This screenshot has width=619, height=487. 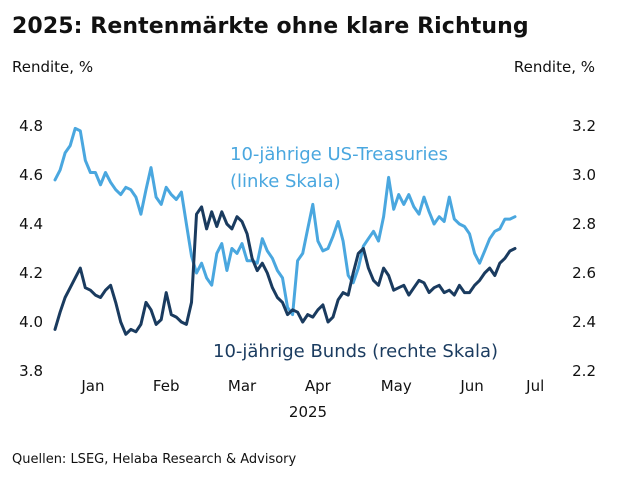 I want to click on y-axis-label-left: Rendite, %, so click(x=53, y=67).